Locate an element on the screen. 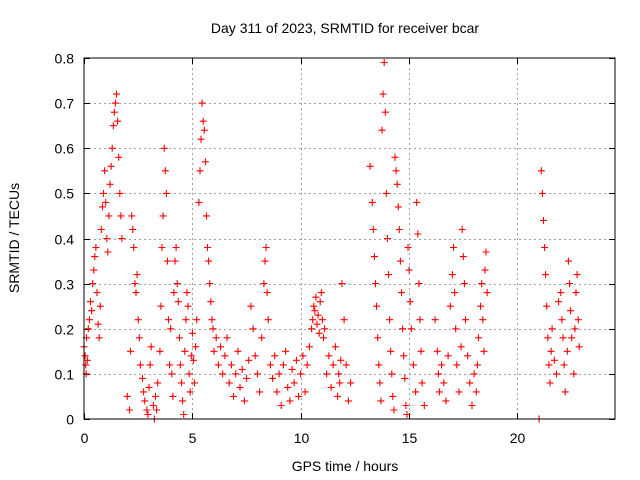 The height and width of the screenshot is (480, 640). y-tick-label: 0.4 is located at coordinates (65, 240).